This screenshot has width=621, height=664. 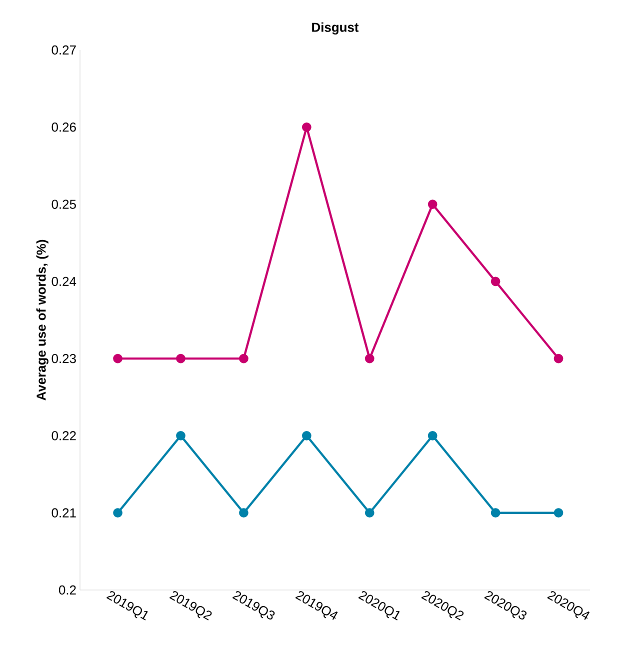 What do you see at coordinates (64, 204) in the screenshot?
I see `y-tick-label: 0.25` at bounding box center [64, 204].